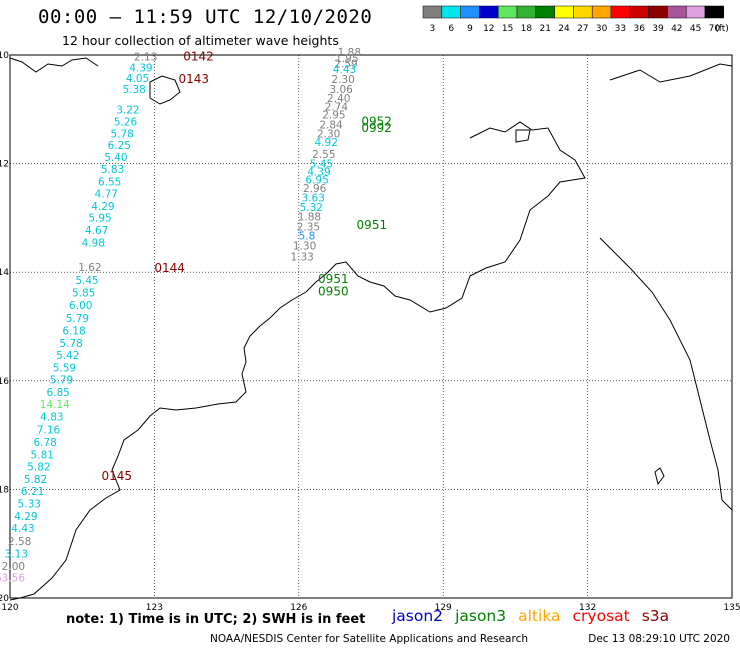 This screenshot has width=740, height=650. What do you see at coordinates (671, 73) in the screenshot?
I see `coastline-northeast` at bounding box center [671, 73].